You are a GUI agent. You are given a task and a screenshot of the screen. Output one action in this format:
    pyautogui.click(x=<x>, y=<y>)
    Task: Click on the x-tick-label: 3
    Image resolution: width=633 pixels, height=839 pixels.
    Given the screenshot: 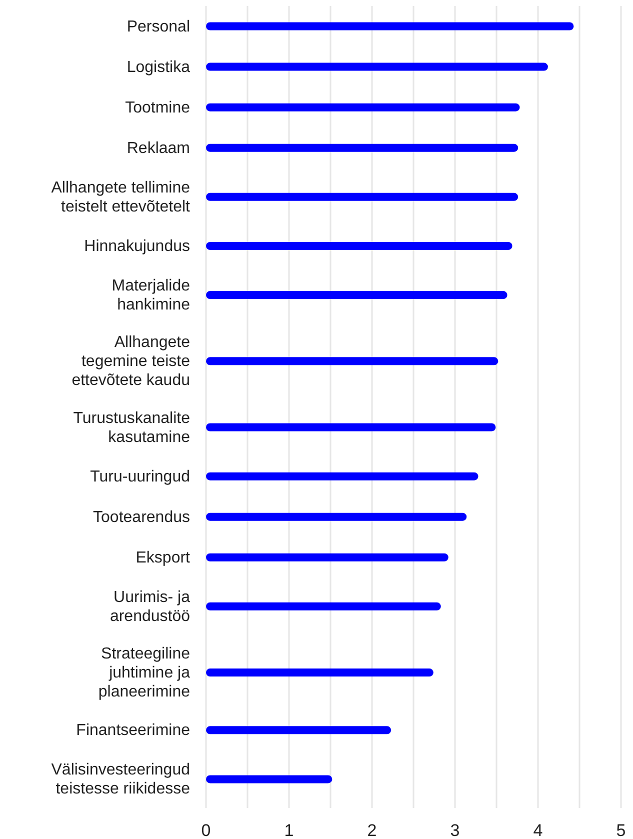 What is the action you would take?
    pyautogui.click(x=455, y=830)
    